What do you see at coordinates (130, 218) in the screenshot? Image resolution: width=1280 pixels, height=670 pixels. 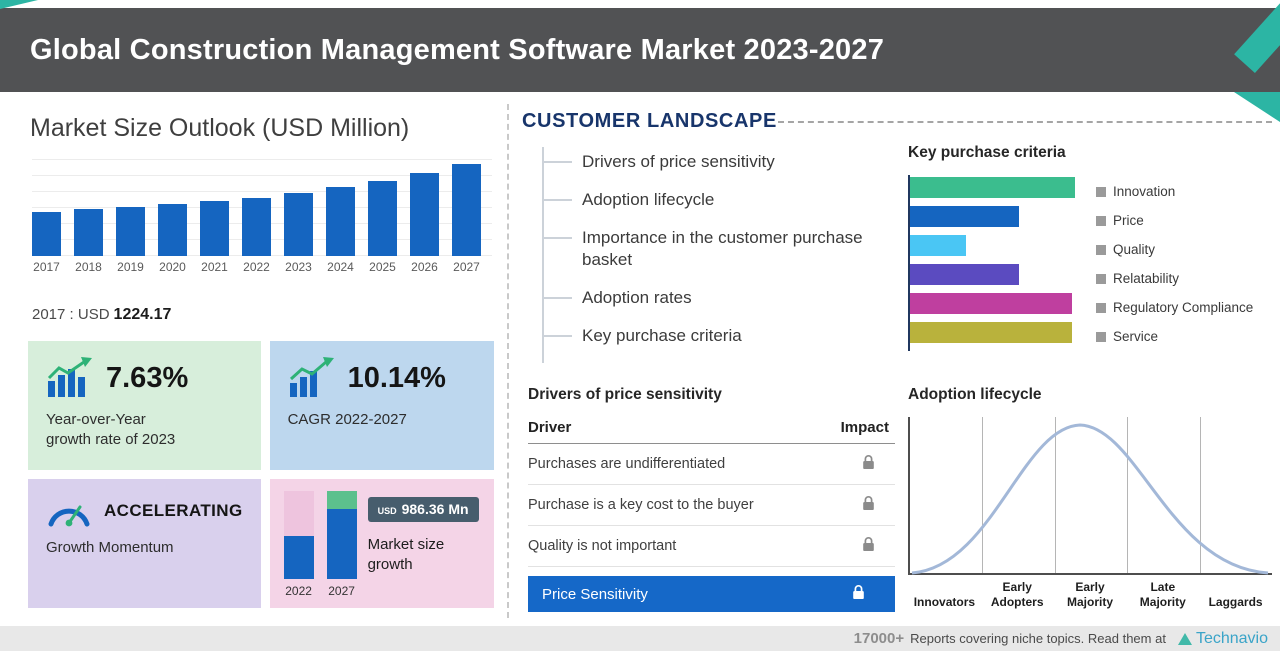 I see `market-bar-column: 2019` at bounding box center [130, 218].